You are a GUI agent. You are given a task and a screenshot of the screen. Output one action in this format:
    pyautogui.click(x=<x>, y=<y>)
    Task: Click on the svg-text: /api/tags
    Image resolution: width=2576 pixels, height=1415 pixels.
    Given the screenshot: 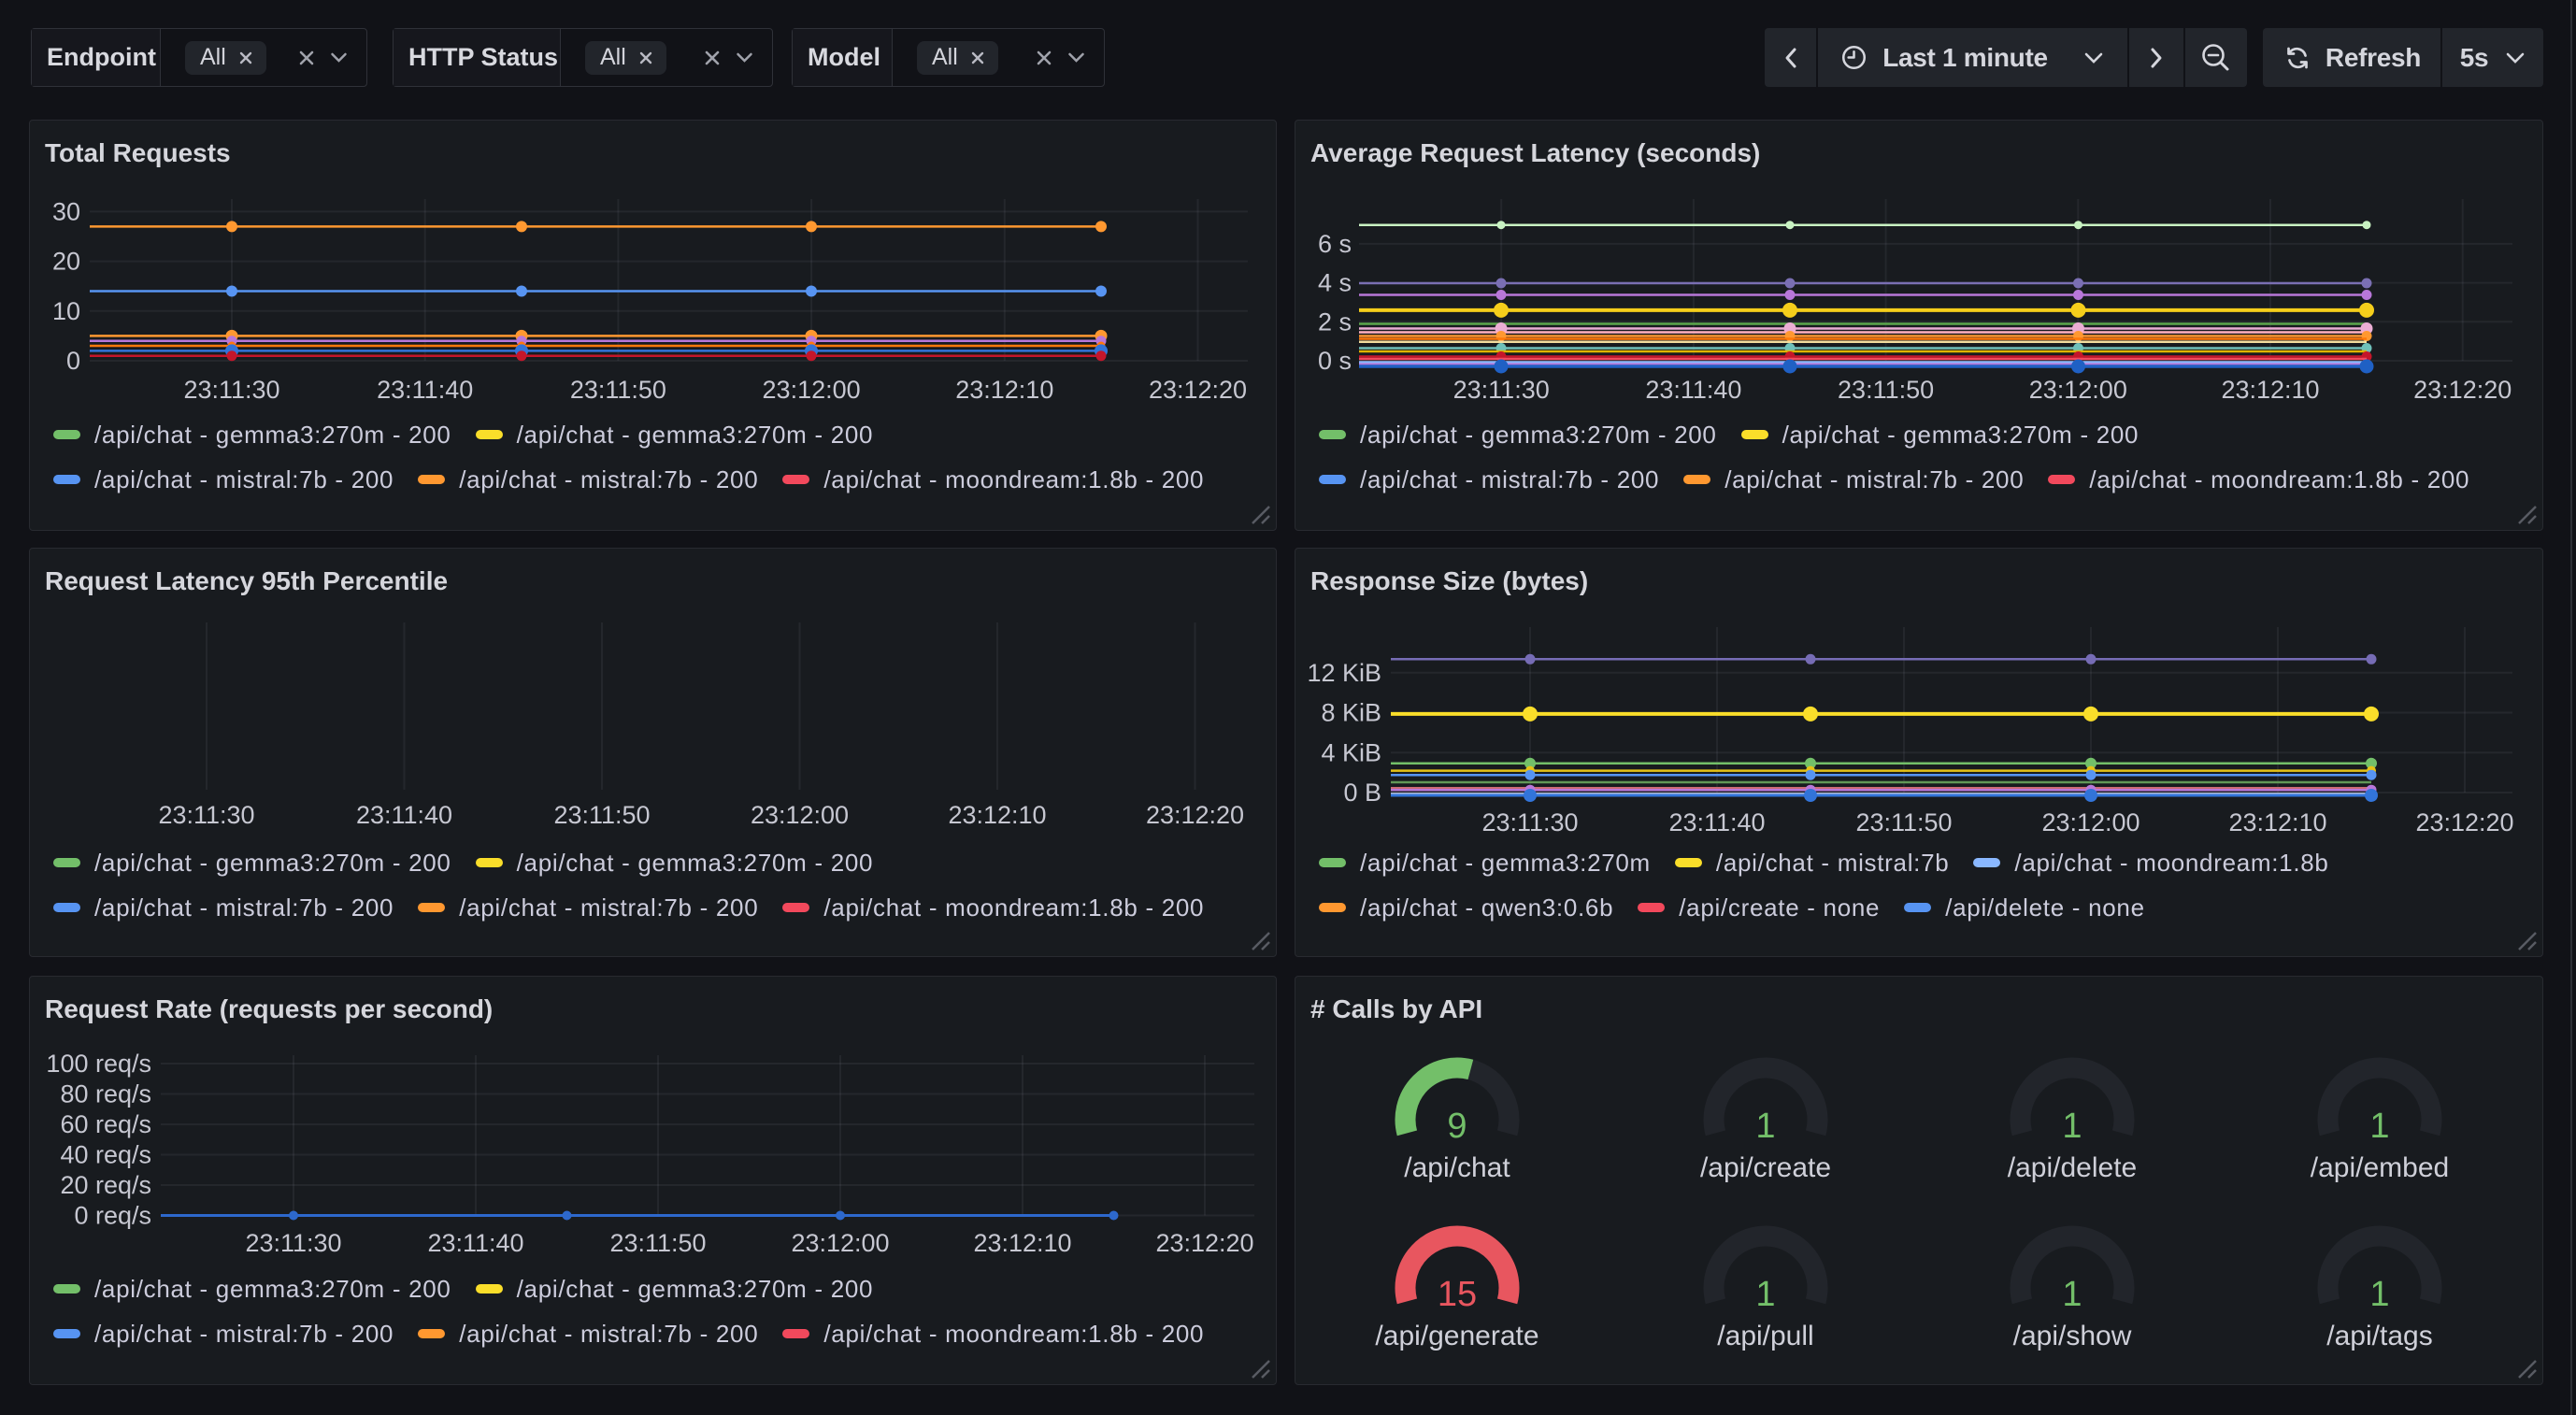 What is the action you would take?
    pyautogui.click(x=2379, y=1336)
    